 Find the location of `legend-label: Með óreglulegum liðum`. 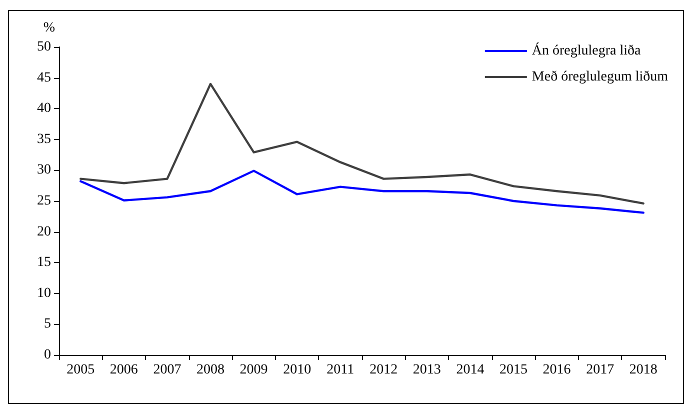

legend-label: Með óreglulegum liðum is located at coordinates (600, 77).